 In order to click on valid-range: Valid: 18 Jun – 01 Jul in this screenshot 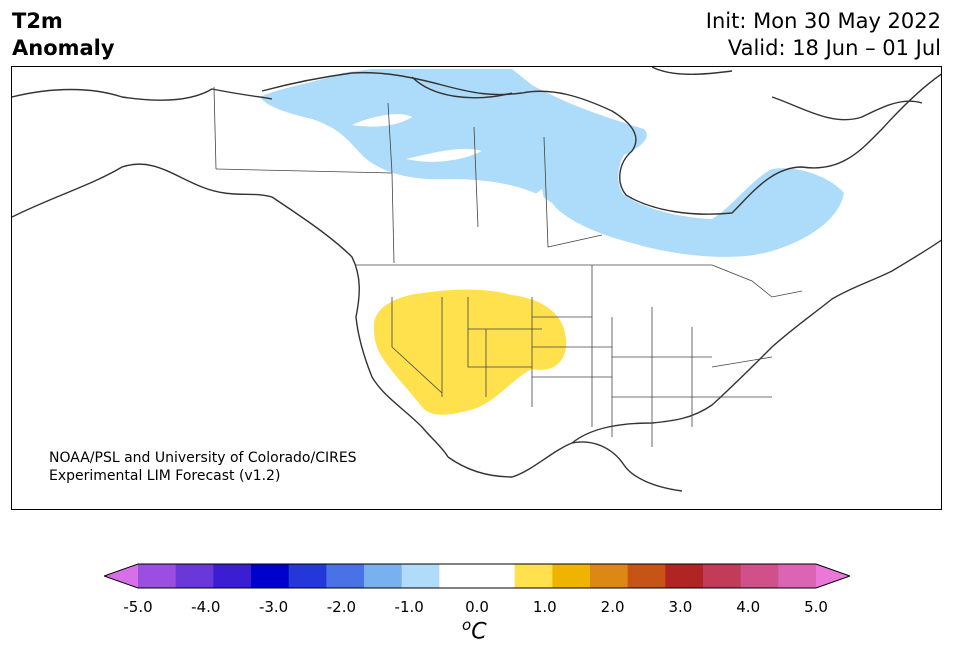, I will do `click(834, 48)`.